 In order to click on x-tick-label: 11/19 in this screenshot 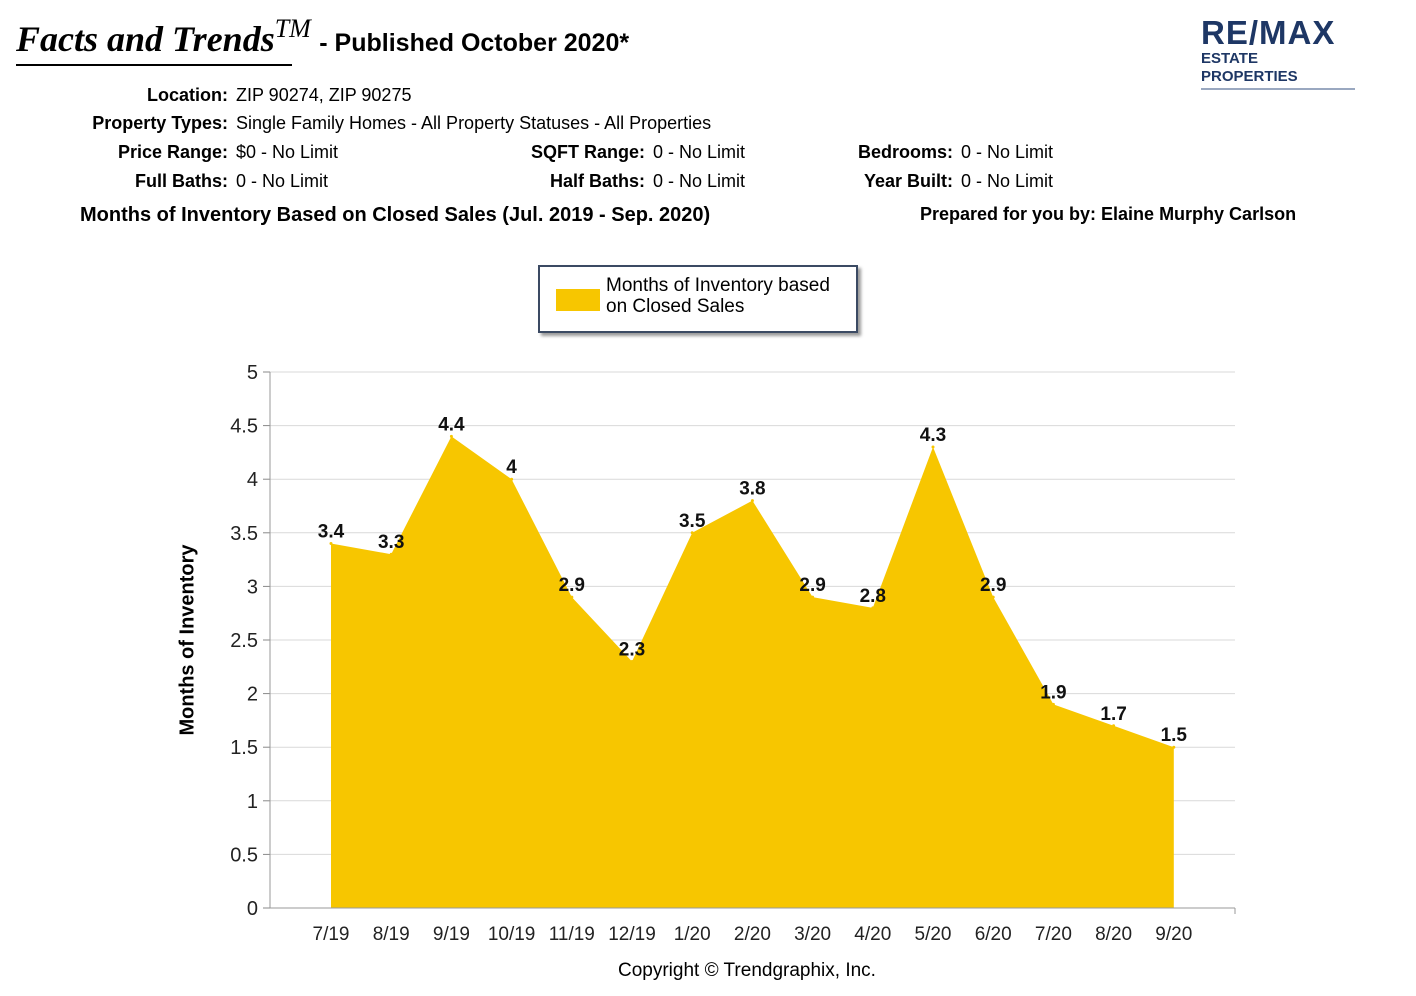, I will do `click(572, 934)`.